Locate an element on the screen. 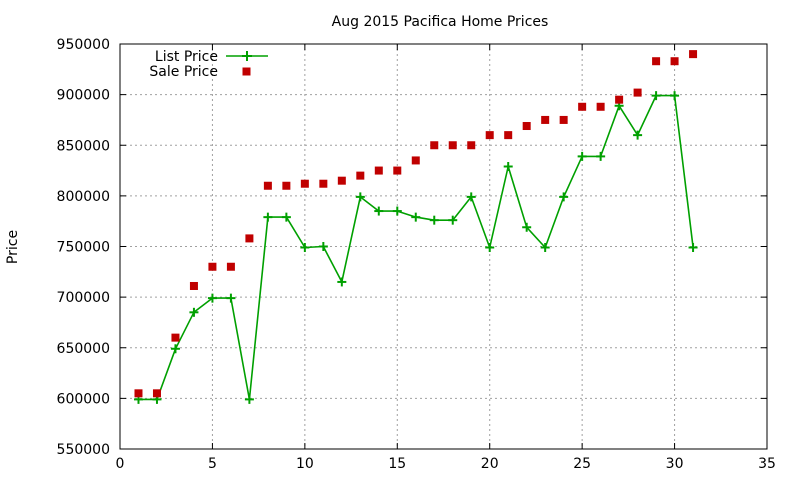 This screenshot has width=800, height=480. y-tick-label: 950000 is located at coordinates (83, 45).